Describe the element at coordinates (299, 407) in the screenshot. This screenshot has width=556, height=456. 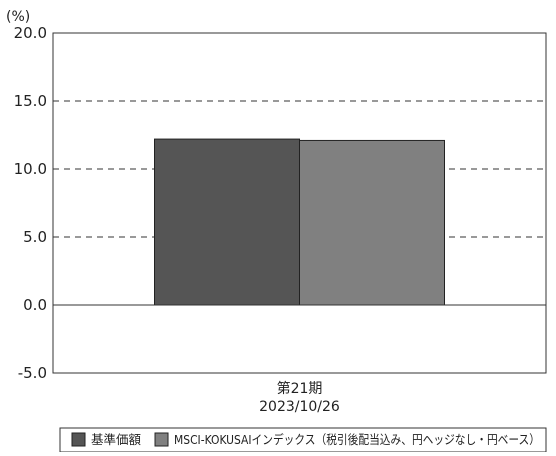
I see `x-category-sublabel: 2023/10/26` at that location.